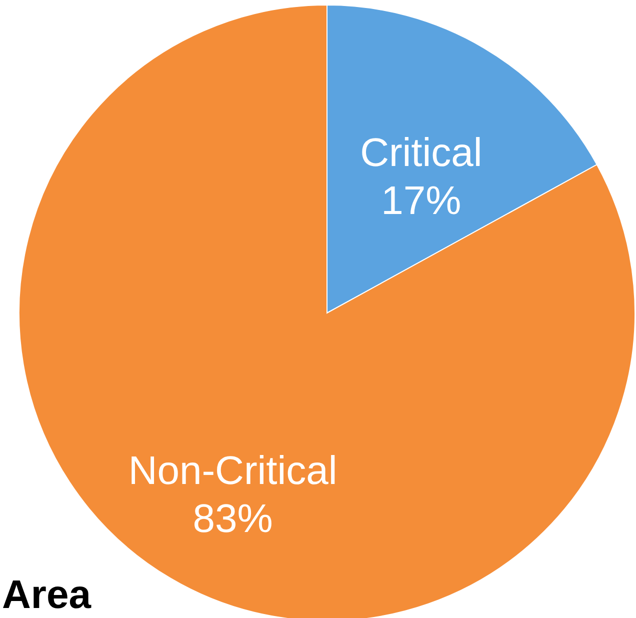 Image resolution: width=636 pixels, height=618 pixels. What do you see at coordinates (421, 200) in the screenshot?
I see `data-label: 17%` at bounding box center [421, 200].